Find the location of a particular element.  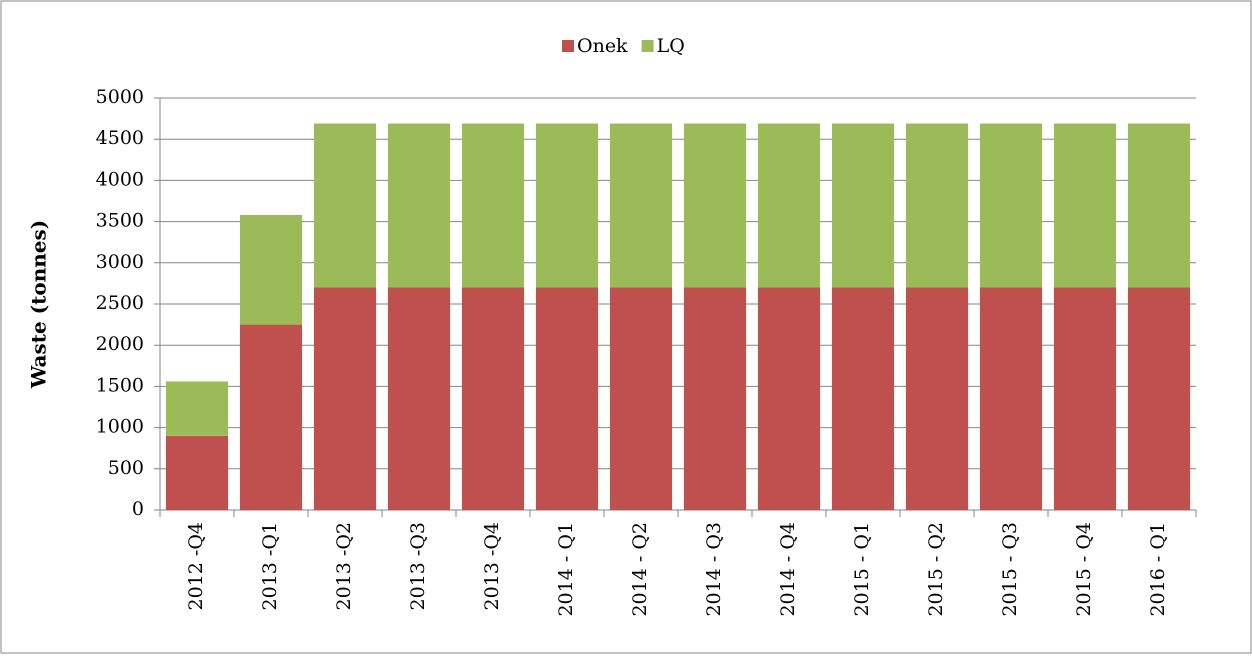

y-tick-label: 4500 is located at coordinates (120, 138).